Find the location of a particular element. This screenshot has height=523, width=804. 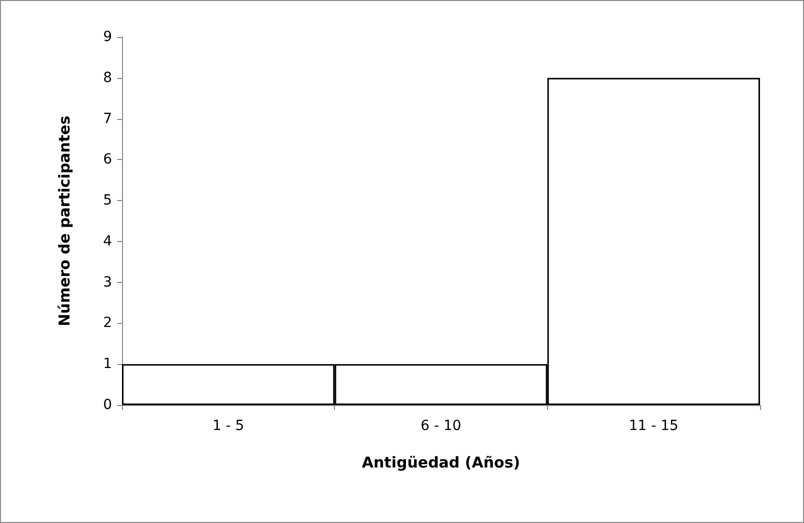

y-axis-title: Número de participantes is located at coordinates (65, 221).